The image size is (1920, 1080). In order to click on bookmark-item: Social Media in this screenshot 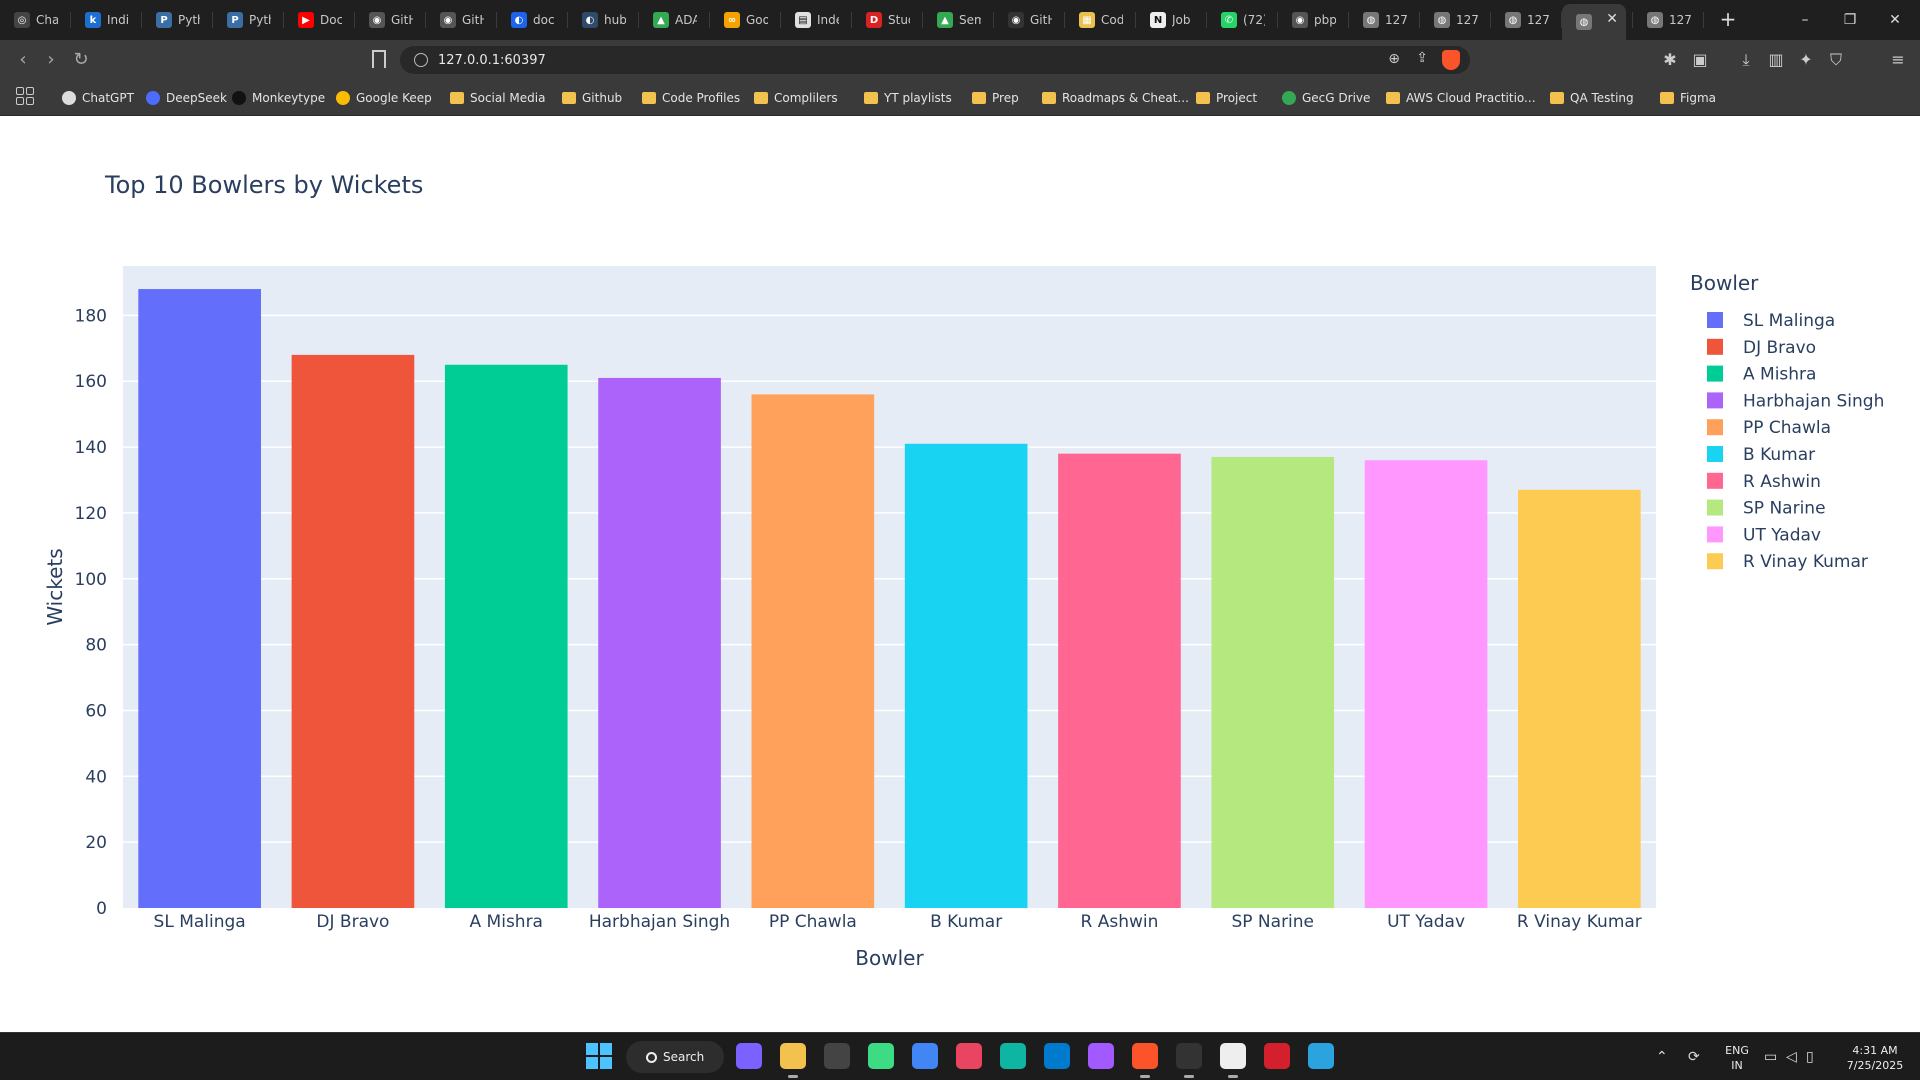, I will do `click(497, 98)`.